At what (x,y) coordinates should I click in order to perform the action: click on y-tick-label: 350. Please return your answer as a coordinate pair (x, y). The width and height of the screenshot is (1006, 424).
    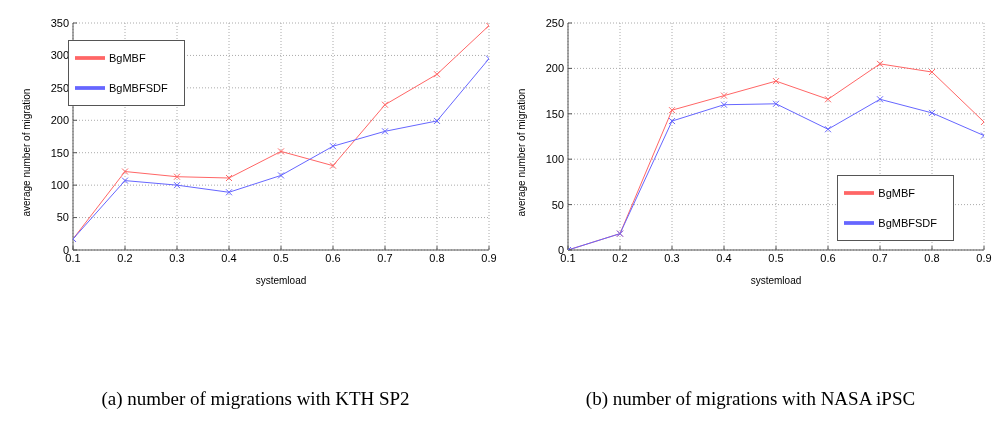
    Looking at the image, I should click on (59, 22).